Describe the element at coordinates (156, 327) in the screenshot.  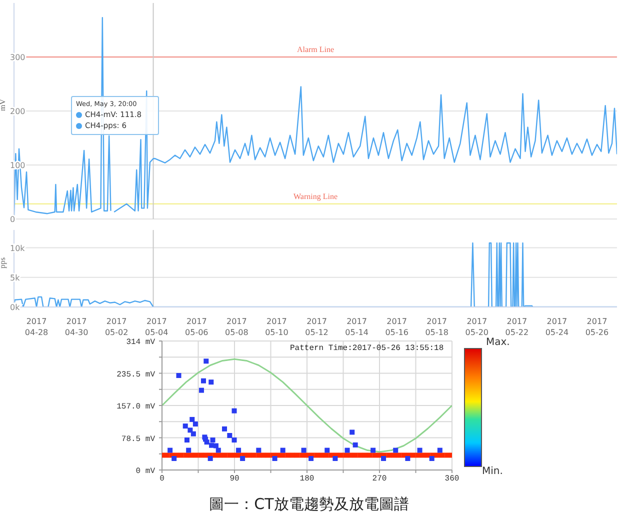
I see `x-tick-label: 2017 05-04` at that location.